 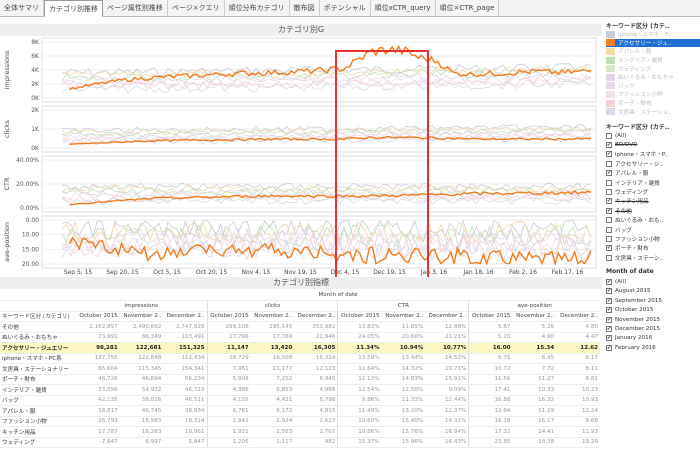 What do you see at coordinates (316, 421) in the screenshot?
I see `cell: 2,623` at bounding box center [316, 421].